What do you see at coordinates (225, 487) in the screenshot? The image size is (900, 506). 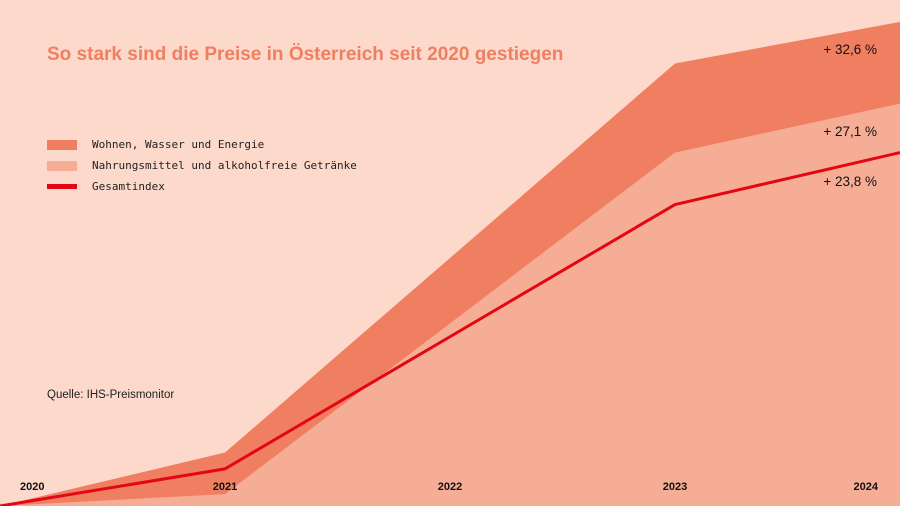 I see `x-tick-label: 2021` at bounding box center [225, 487].